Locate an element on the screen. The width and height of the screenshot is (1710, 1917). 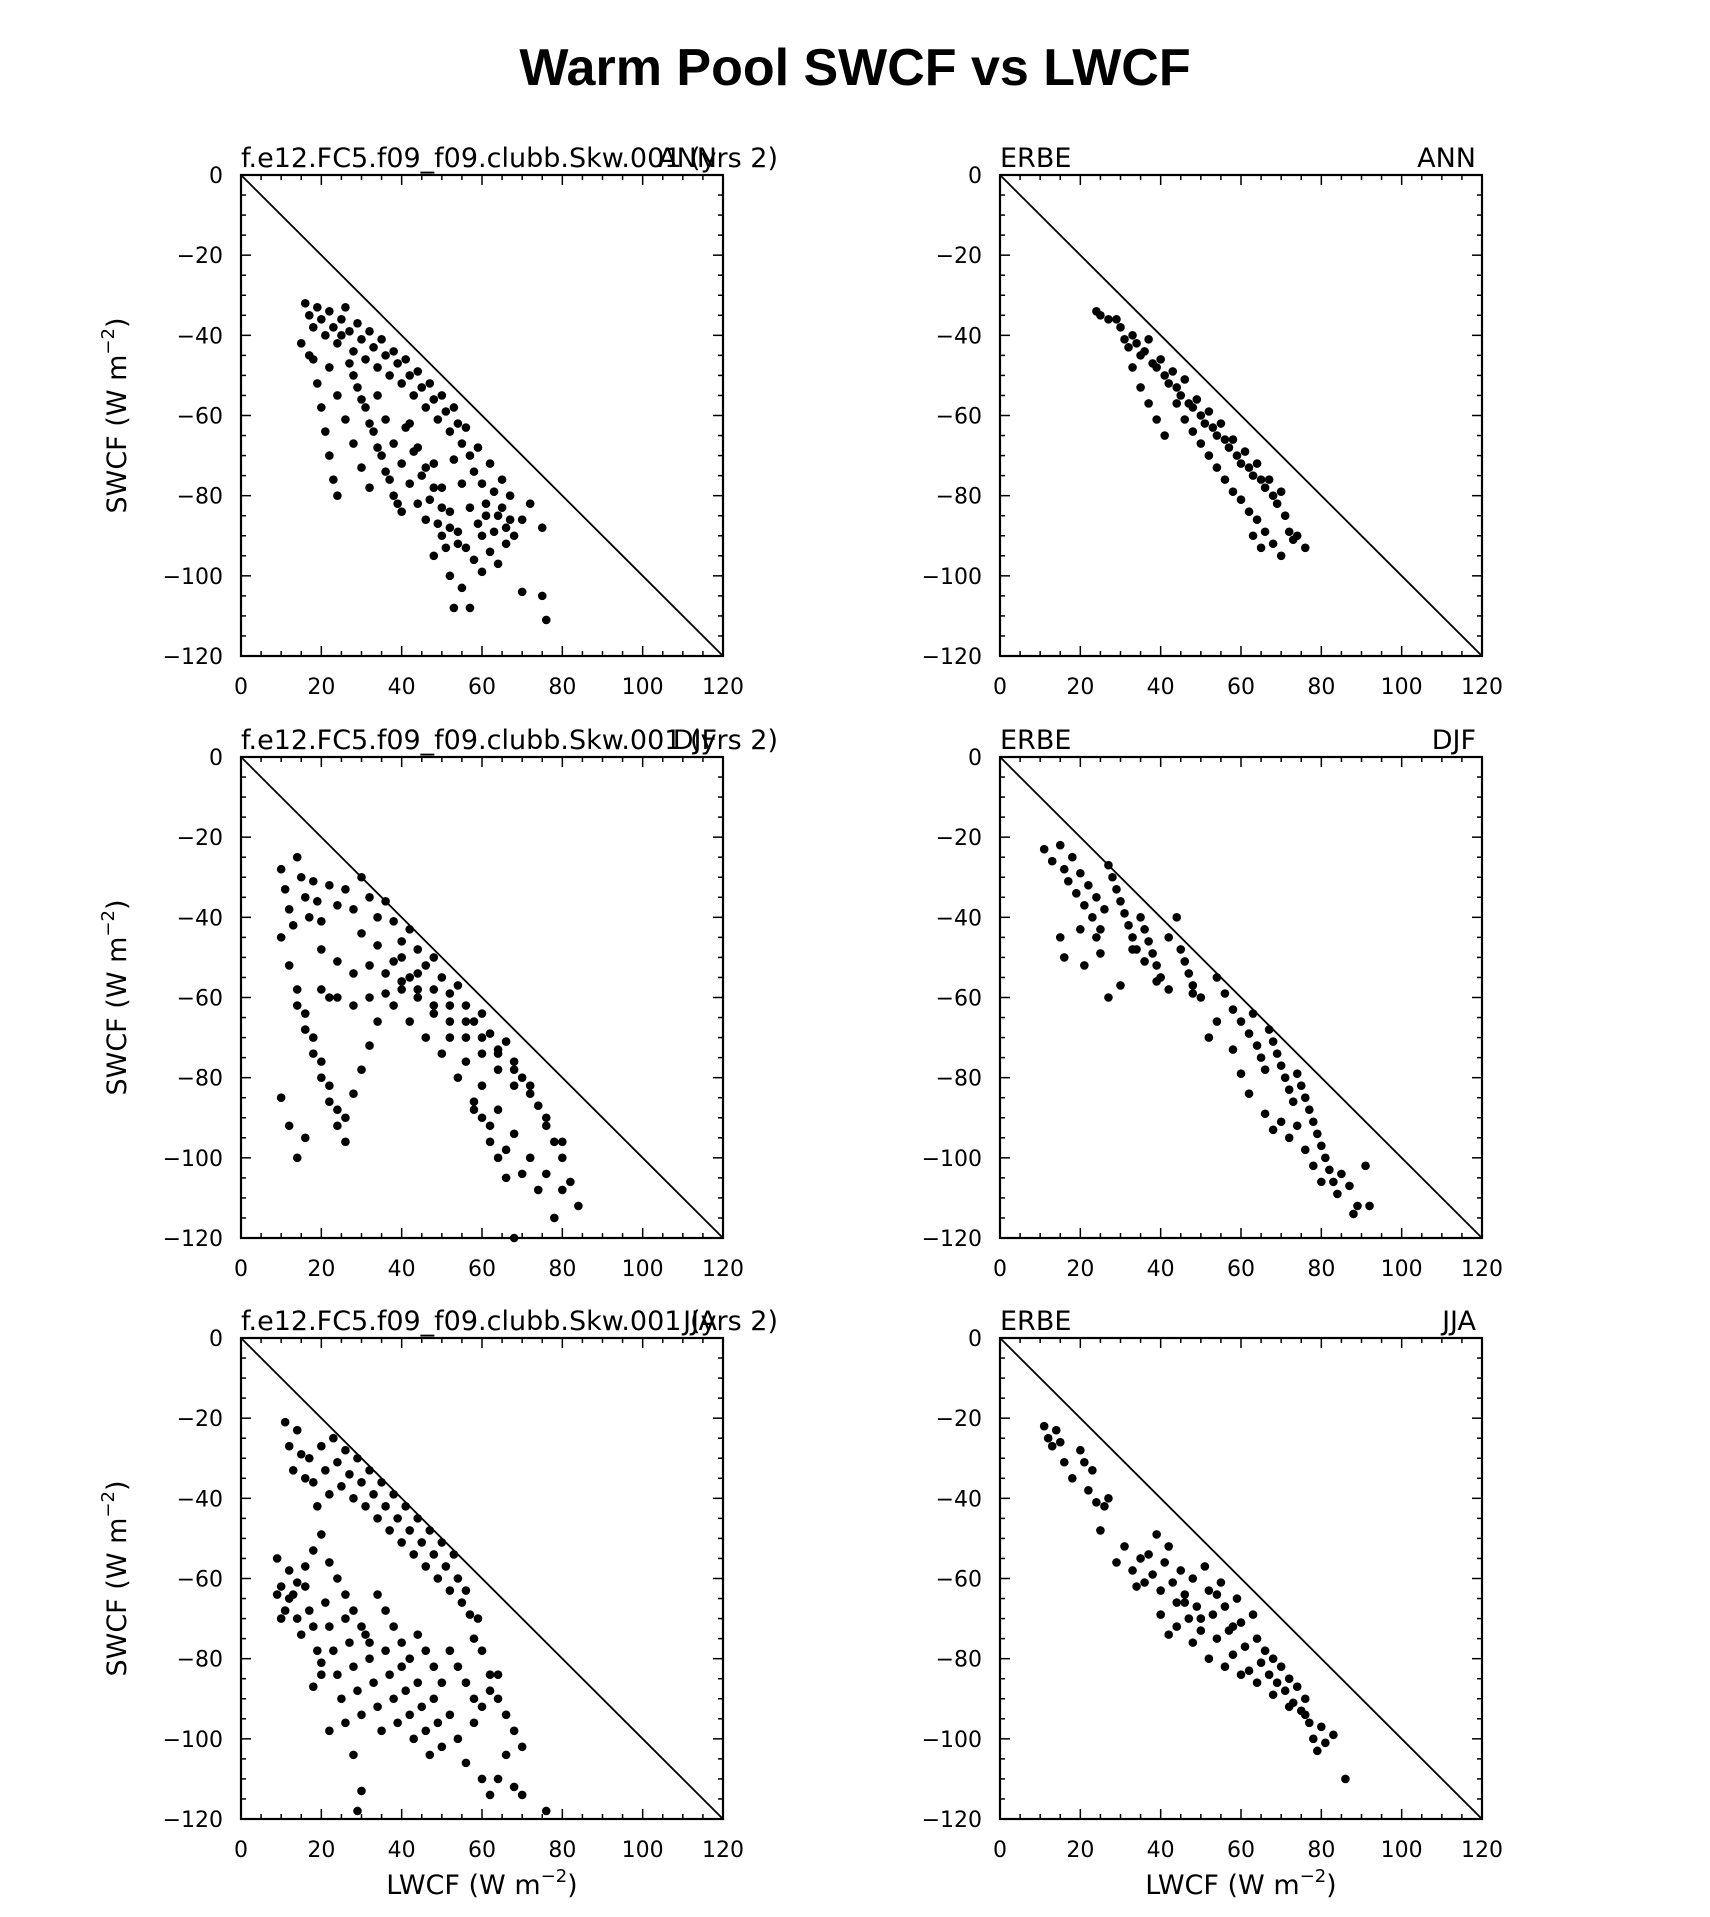
y-tick-label: 0 is located at coordinates (975, 758).